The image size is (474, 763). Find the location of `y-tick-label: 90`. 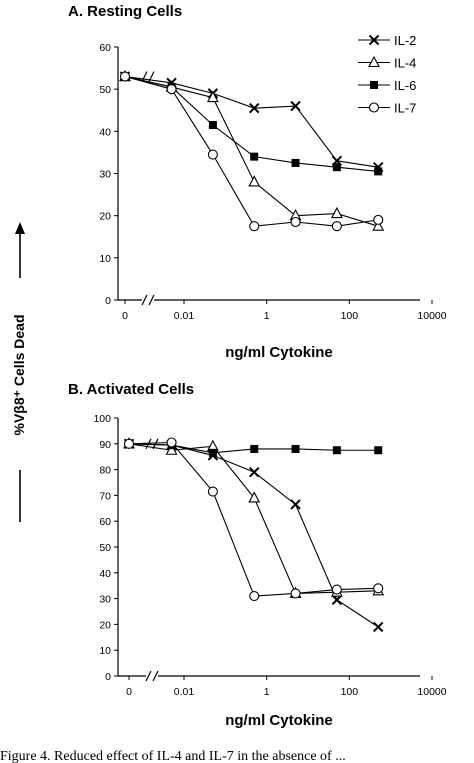

y-tick-label: 90 is located at coordinates (105, 445).